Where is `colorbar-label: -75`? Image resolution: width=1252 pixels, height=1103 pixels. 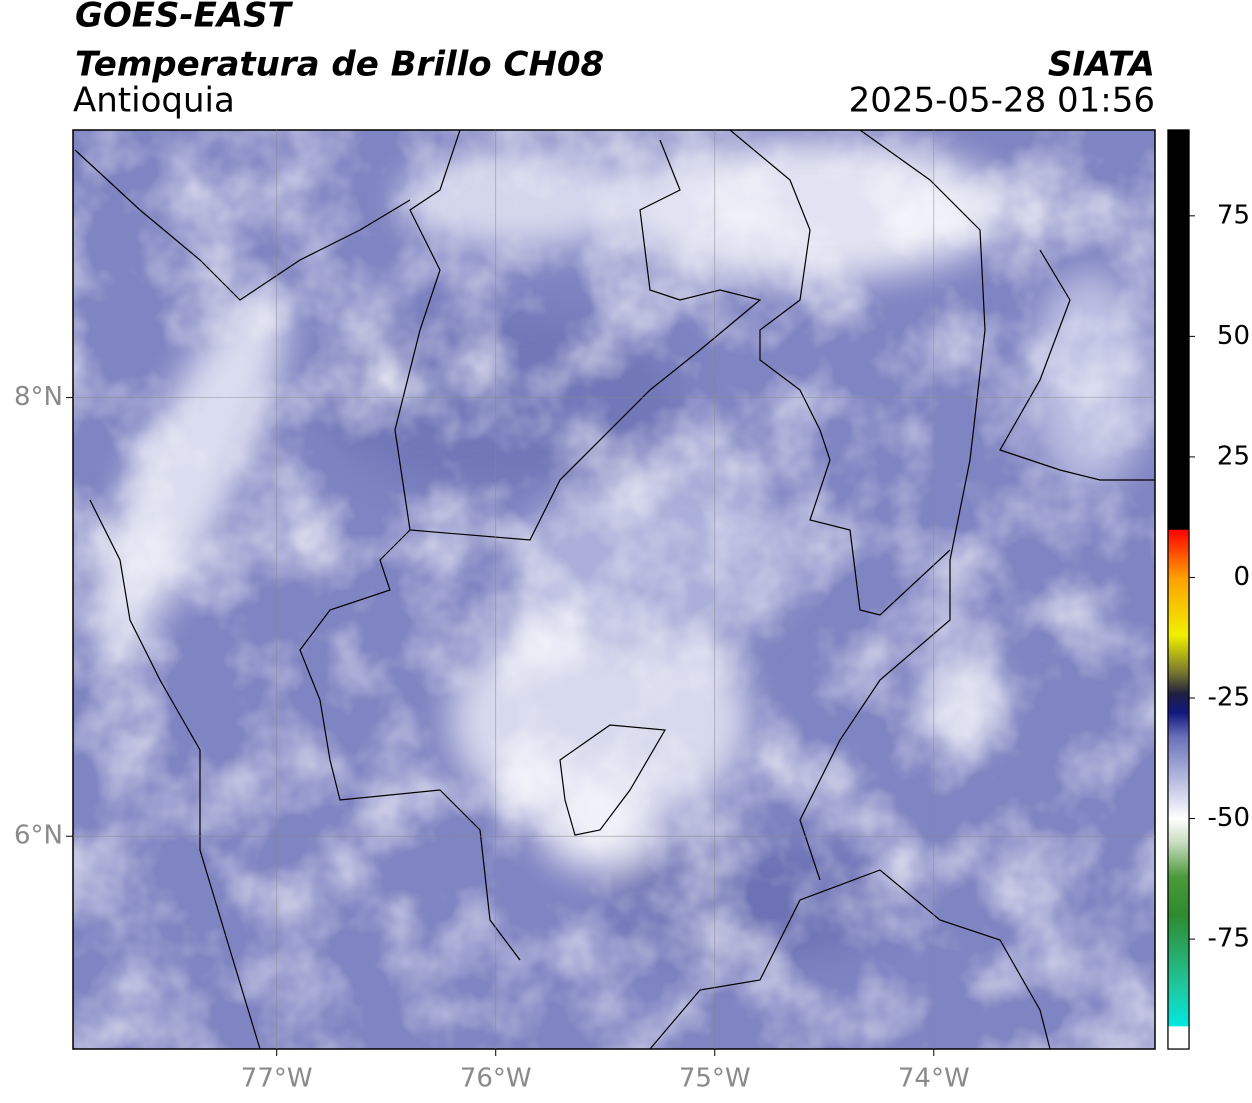 colorbar-label: -75 is located at coordinates (1229, 939).